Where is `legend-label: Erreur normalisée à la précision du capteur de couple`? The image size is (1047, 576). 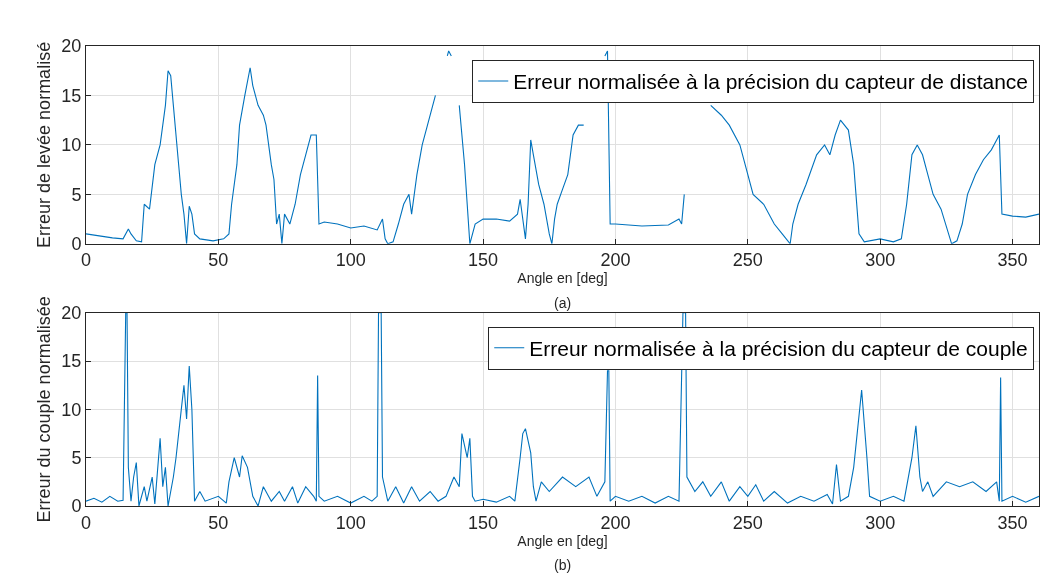 legend-label: Erreur normalisée à la précision du capteur de couple is located at coordinates (778, 348).